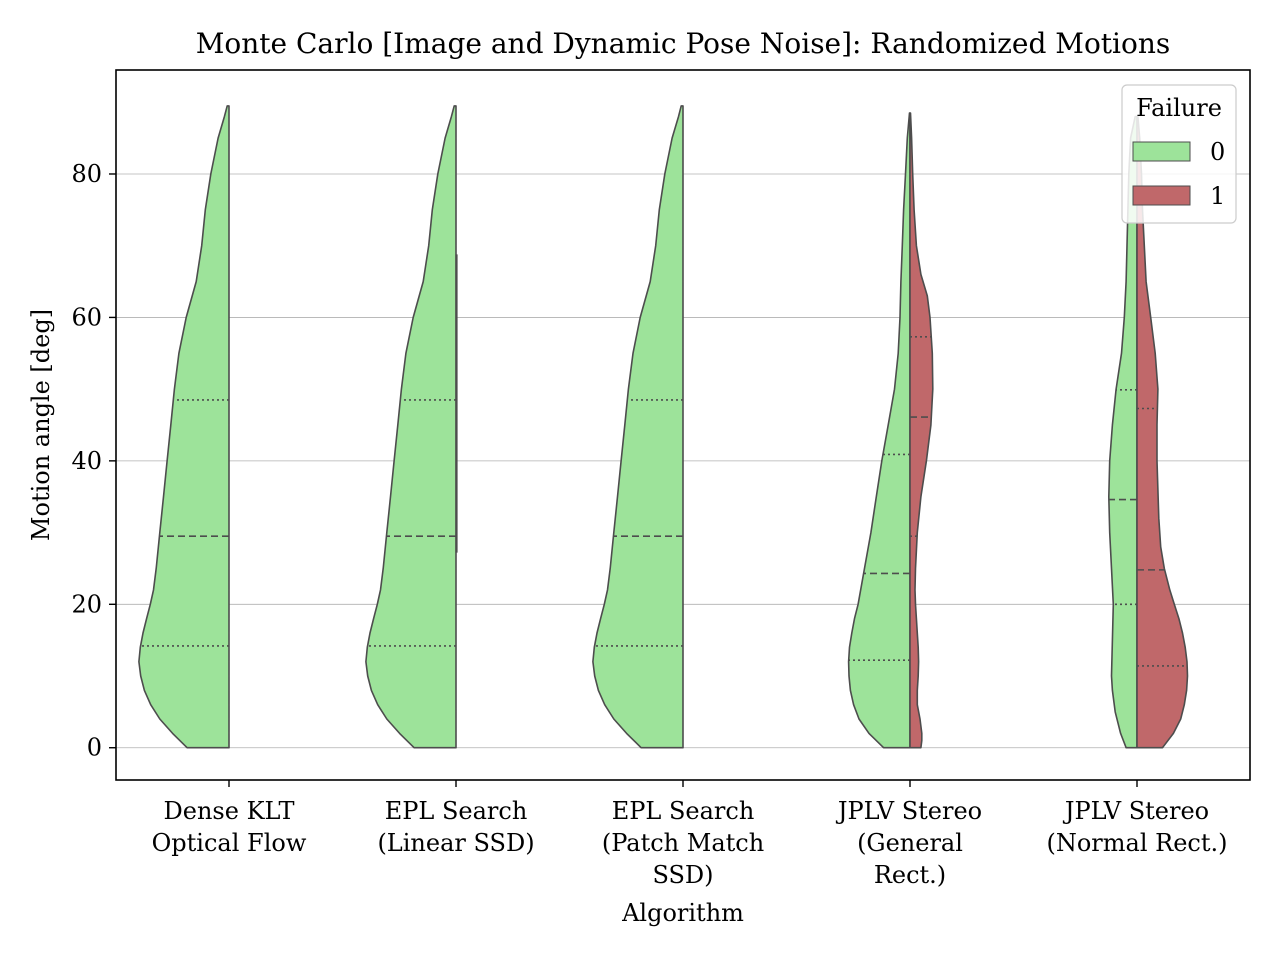 This screenshot has height=960, width=1280. What do you see at coordinates (41, 425) in the screenshot?
I see `y-axis-label: Motion angle [deg]` at bounding box center [41, 425].